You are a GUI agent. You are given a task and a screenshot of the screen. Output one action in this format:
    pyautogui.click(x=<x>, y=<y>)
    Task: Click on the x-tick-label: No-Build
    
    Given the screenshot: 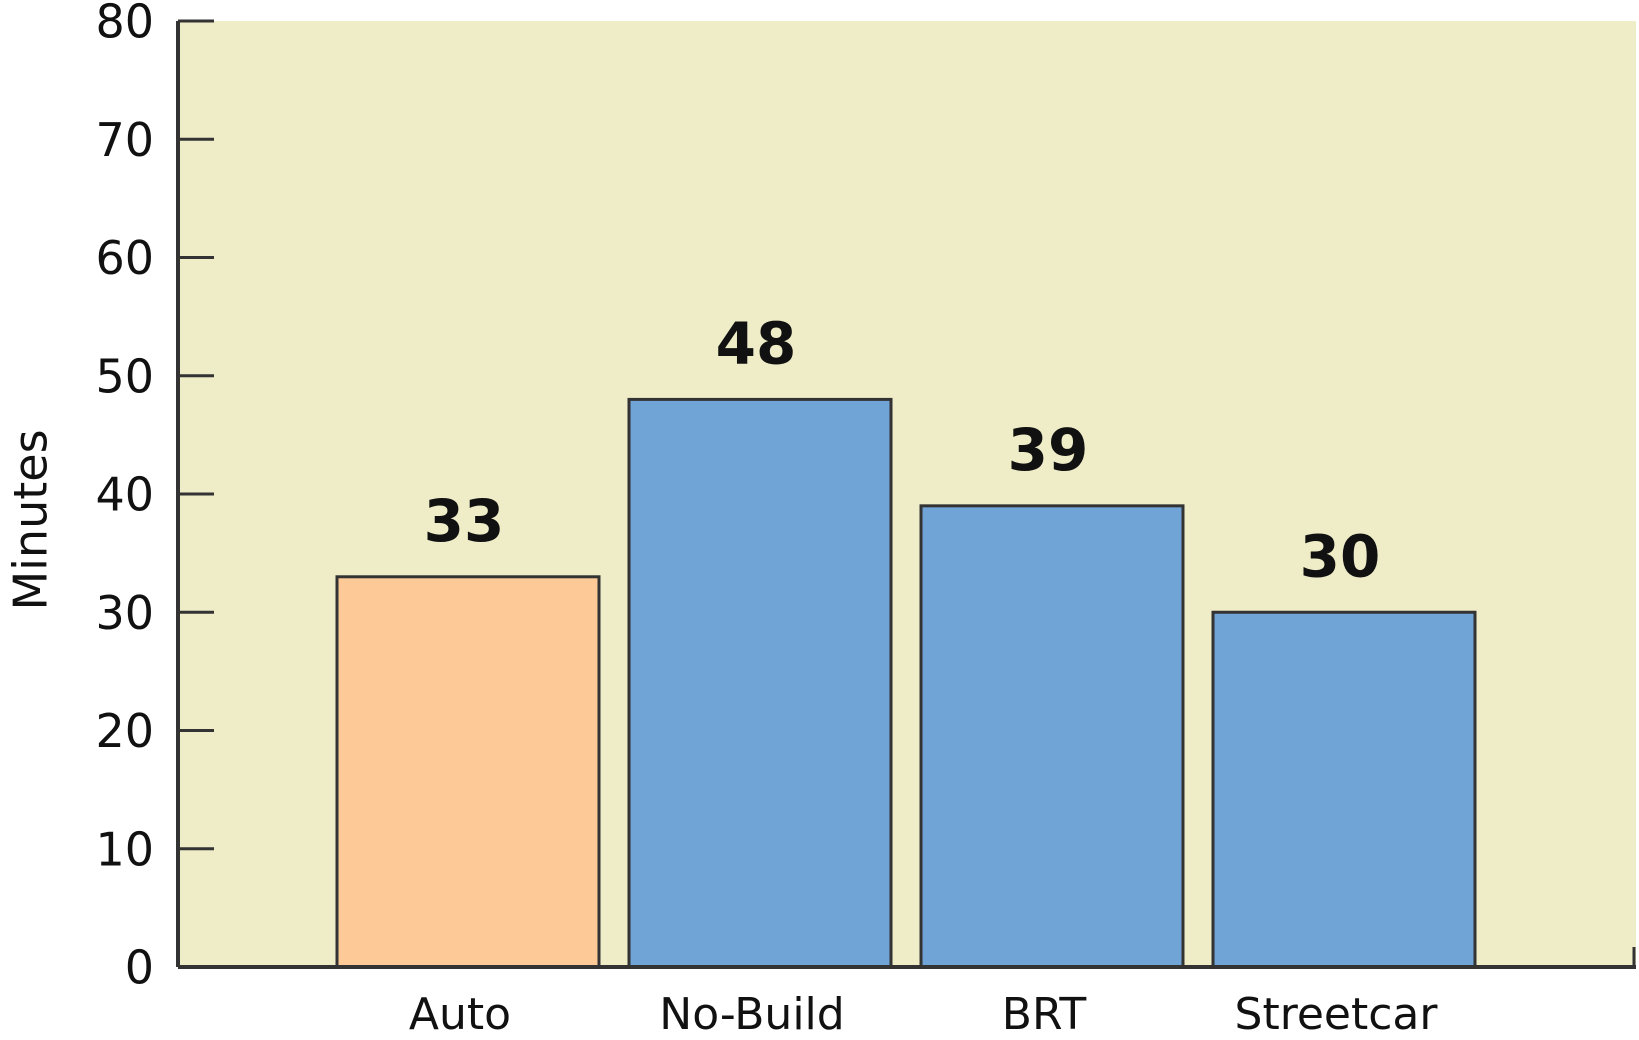 What is the action you would take?
    pyautogui.click(x=751, y=1014)
    